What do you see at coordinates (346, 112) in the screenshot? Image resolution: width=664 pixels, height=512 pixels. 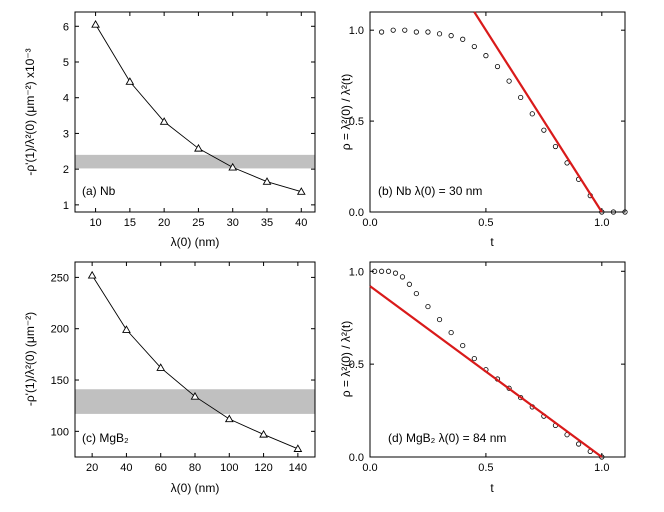 I see `panel-b-ylabel: ρ = λ²(0) / λ²(t)` at bounding box center [346, 112].